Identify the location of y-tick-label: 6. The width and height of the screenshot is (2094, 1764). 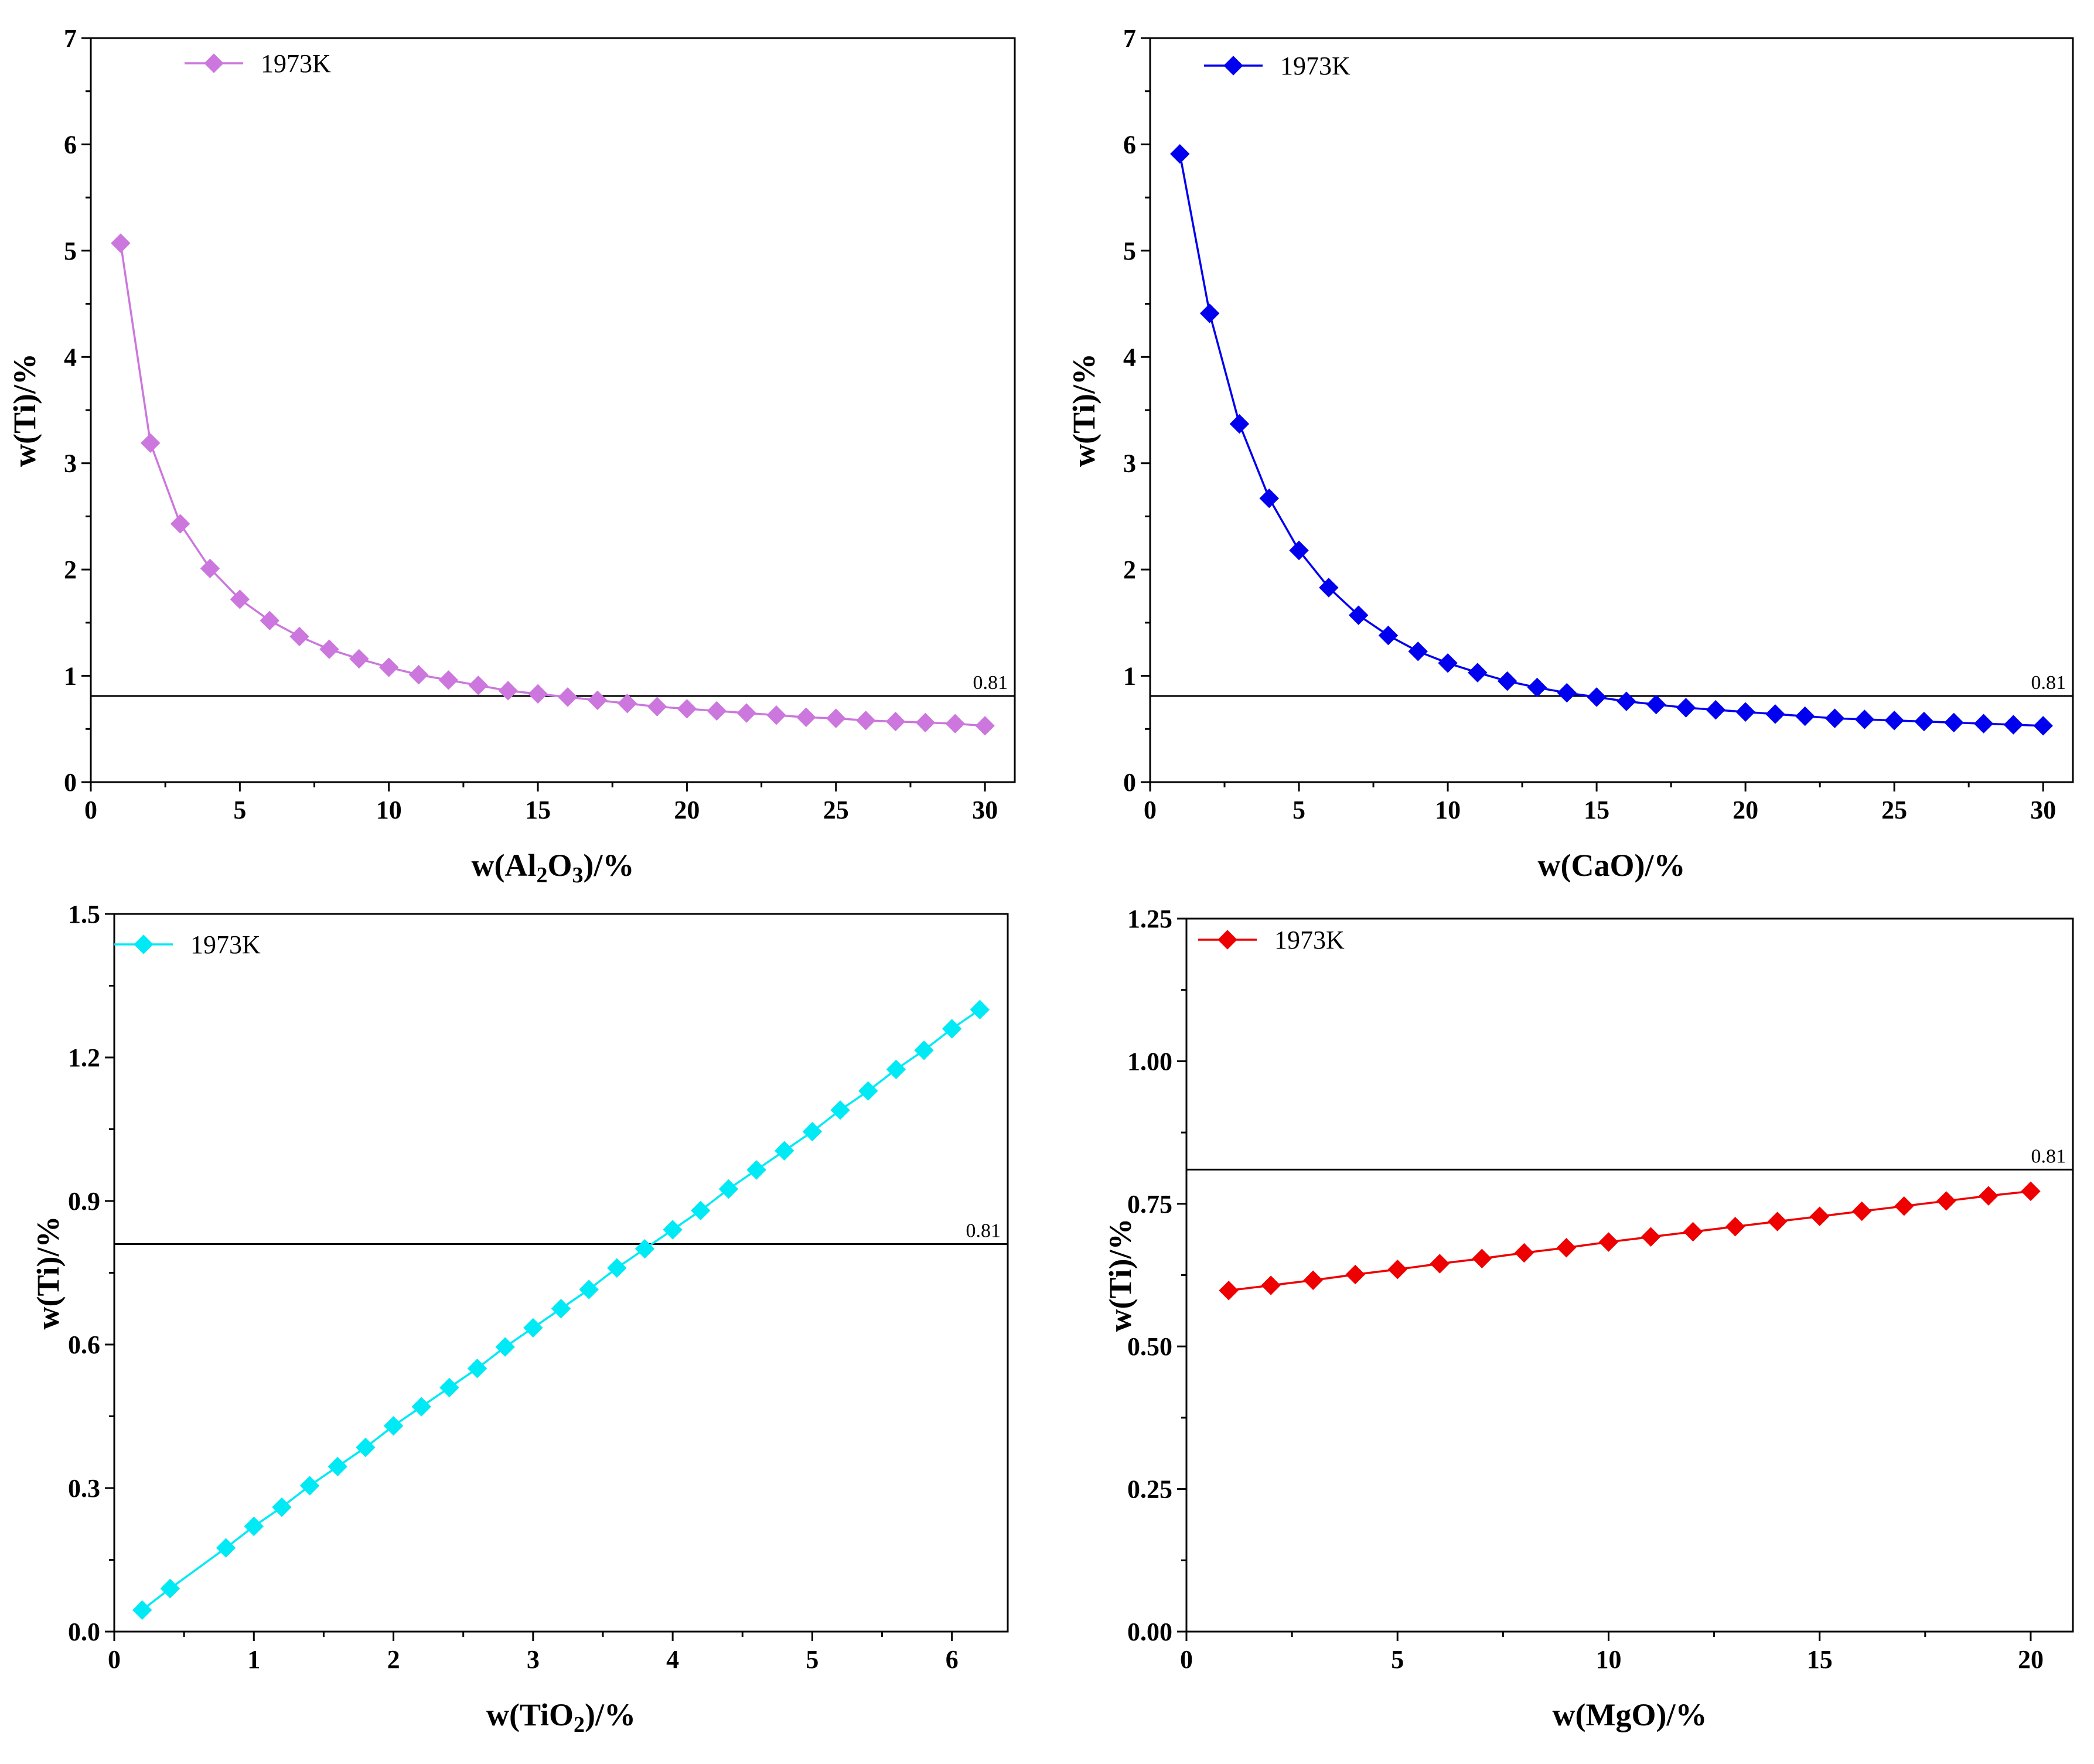
(1129, 144).